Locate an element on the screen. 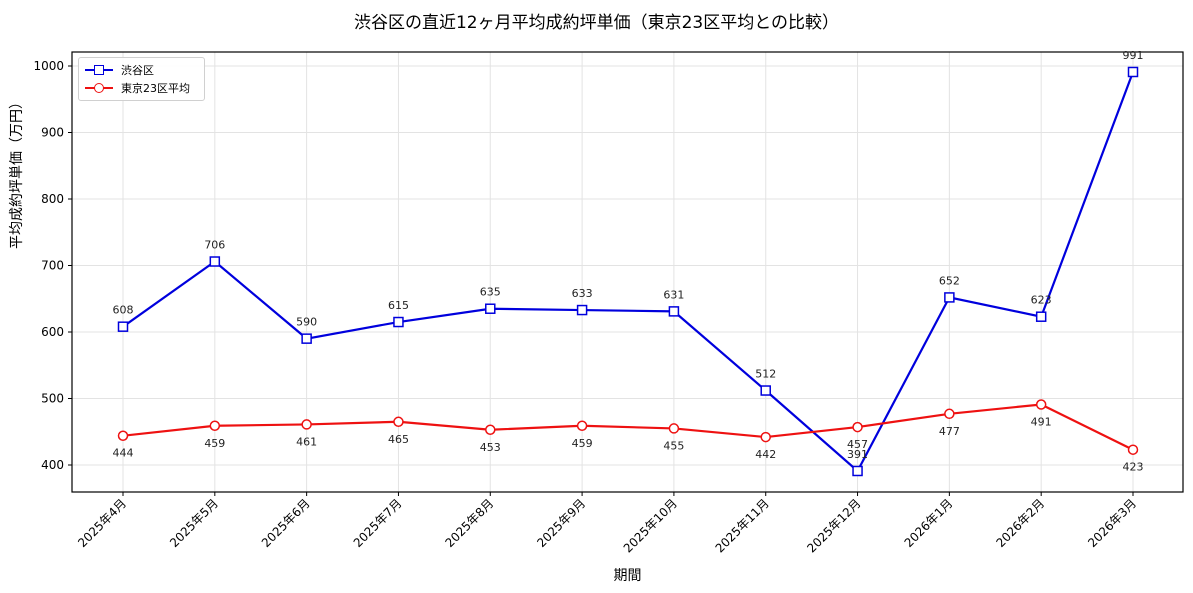 The width and height of the screenshot is (1193, 593). y-tick-label: 900 is located at coordinates (52, 133).